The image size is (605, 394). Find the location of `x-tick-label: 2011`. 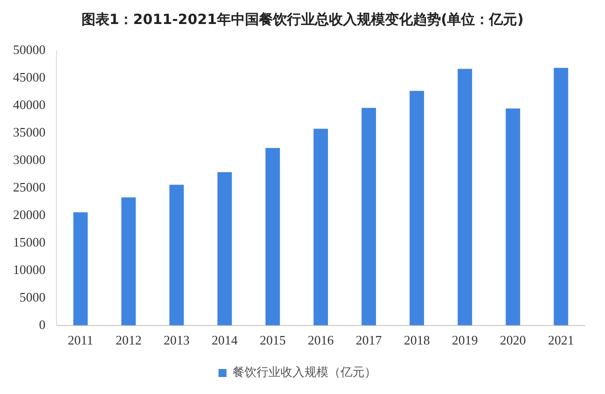

x-tick-label: 2011 is located at coordinates (81, 340).